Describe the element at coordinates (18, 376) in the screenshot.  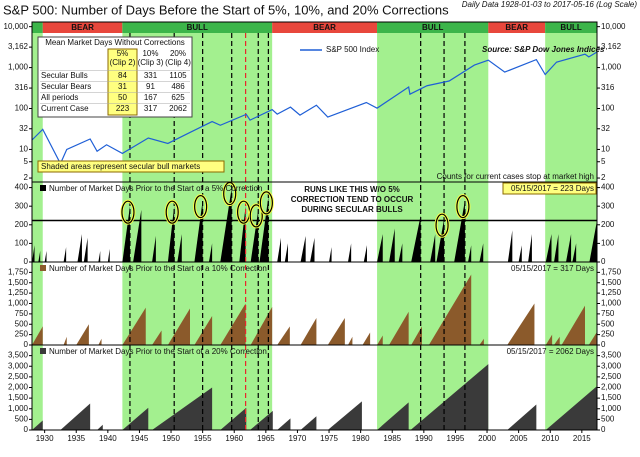
I see `y-tick-label: 2,500` at that location.